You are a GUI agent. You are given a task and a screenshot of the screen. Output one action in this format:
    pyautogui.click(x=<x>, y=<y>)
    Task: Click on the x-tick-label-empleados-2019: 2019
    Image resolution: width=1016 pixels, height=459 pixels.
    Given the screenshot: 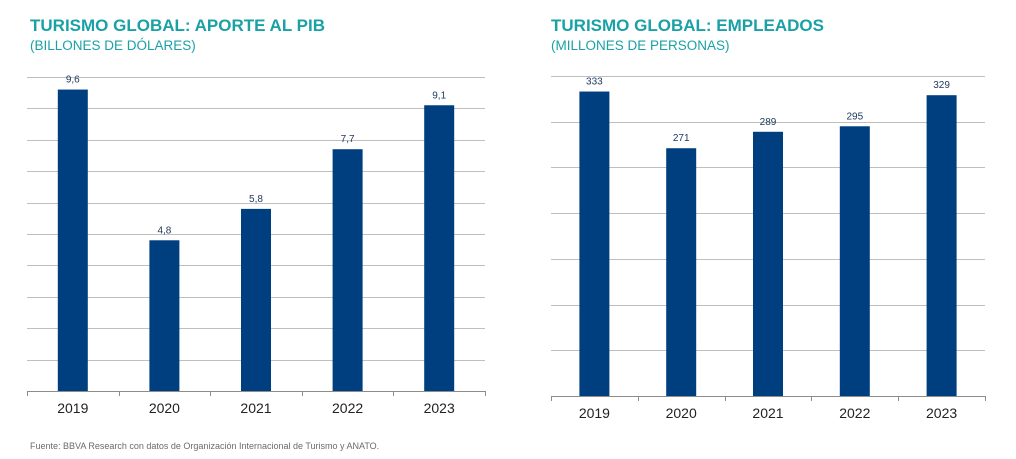 What is the action you would take?
    pyautogui.click(x=594, y=413)
    